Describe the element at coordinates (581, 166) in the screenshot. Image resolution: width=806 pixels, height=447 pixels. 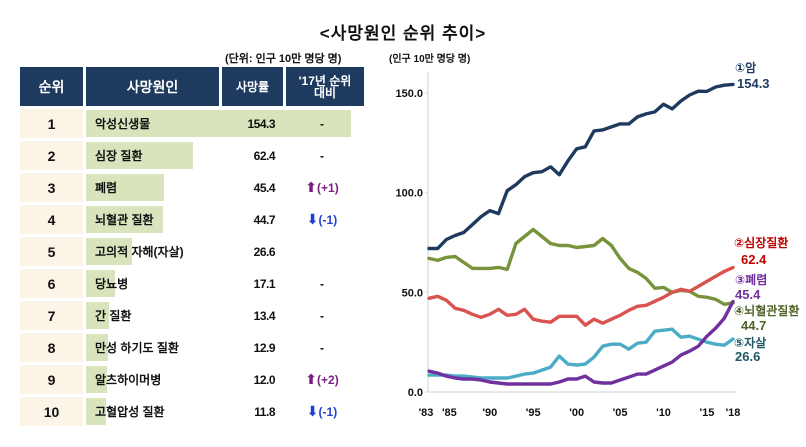
I see `series-line-cancer` at that location.